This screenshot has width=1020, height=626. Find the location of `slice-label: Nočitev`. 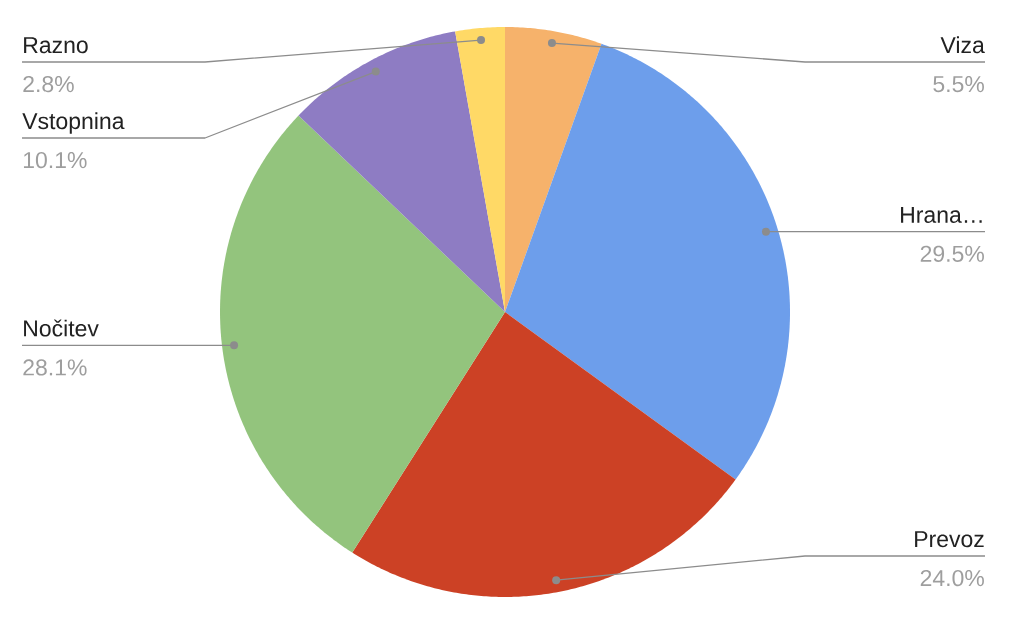

slice-label: Nočitev is located at coordinates (61, 328).